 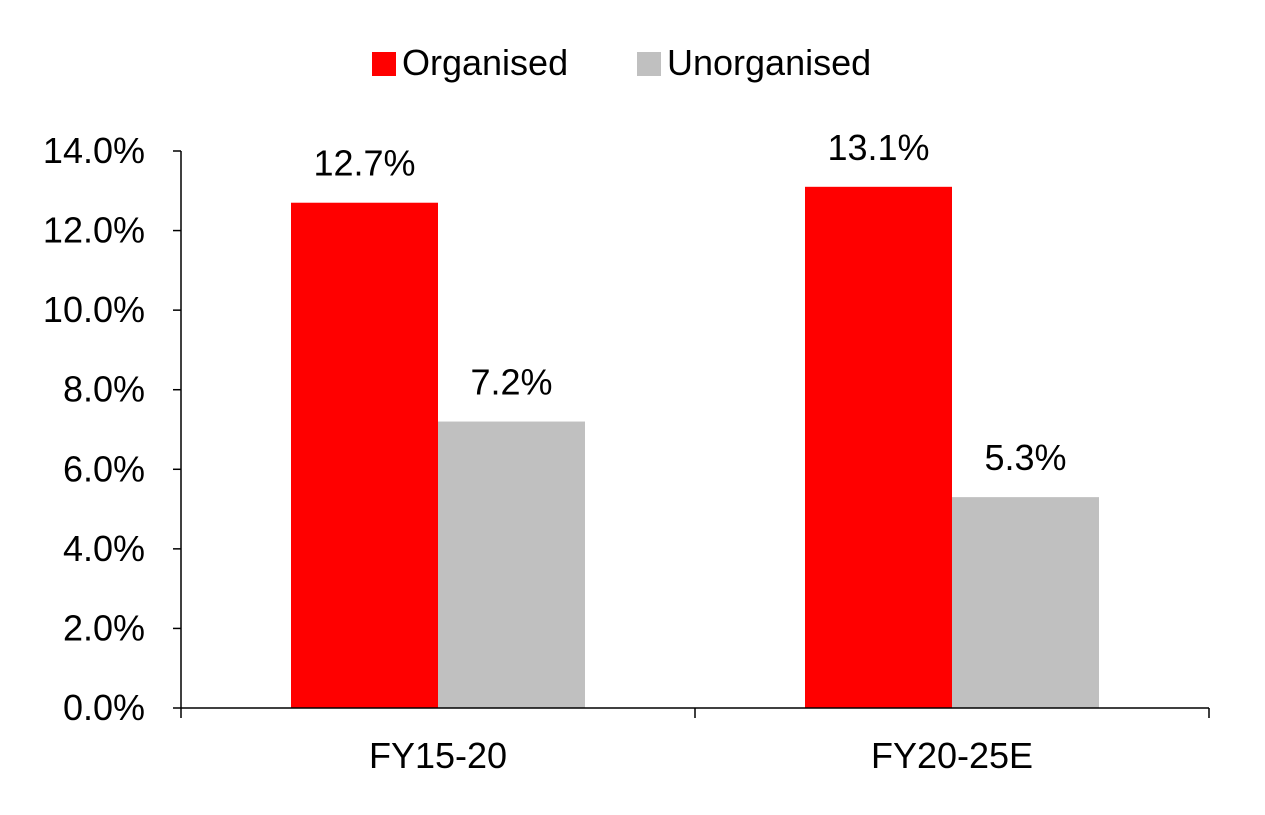 What do you see at coordinates (649, 64) in the screenshot?
I see `legend-swatch-unorganised` at bounding box center [649, 64].